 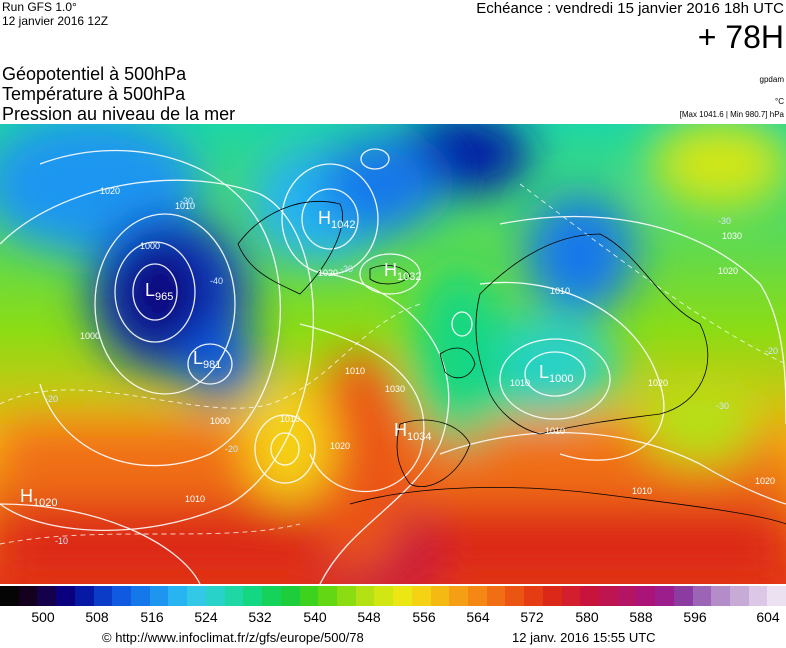 I want to click on scale-tick-label: 508, so click(x=97, y=617).